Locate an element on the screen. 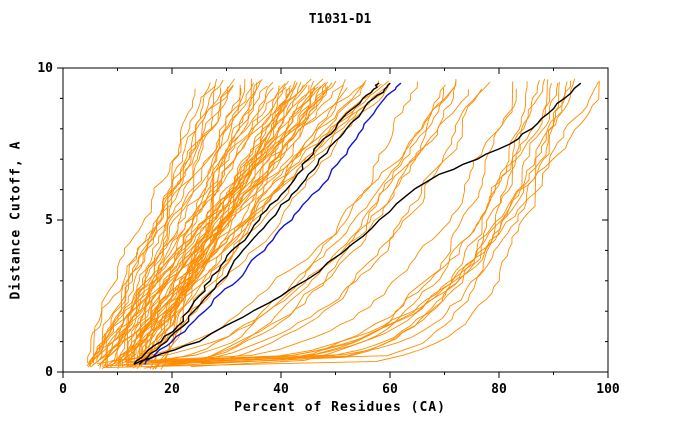 The image size is (680, 440). x-tick-label: 80 is located at coordinates (499, 389).